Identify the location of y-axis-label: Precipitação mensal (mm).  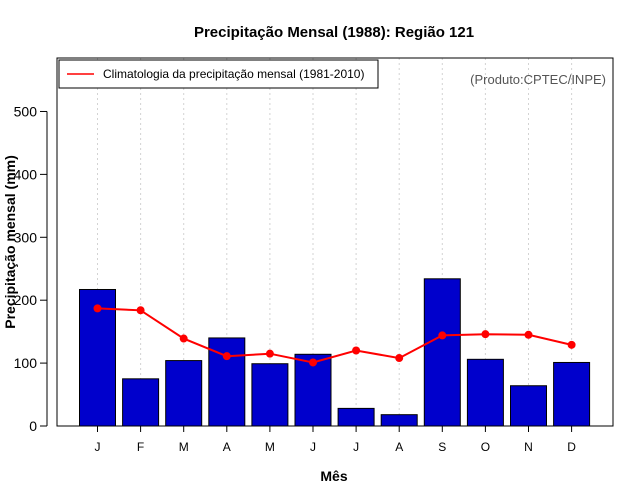
(10, 242).